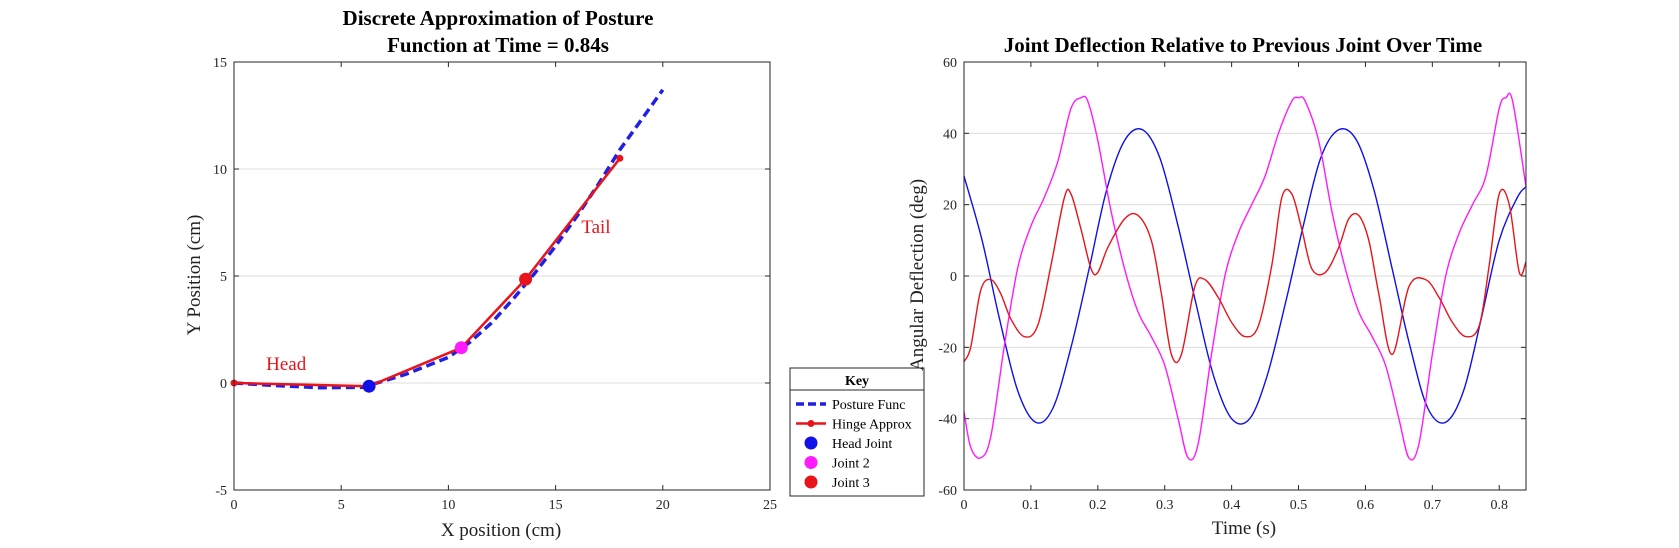 This screenshot has width=1679, height=548. Describe the element at coordinates (447, 332) in the screenshot. I see `posture-plot-joints` at that location.